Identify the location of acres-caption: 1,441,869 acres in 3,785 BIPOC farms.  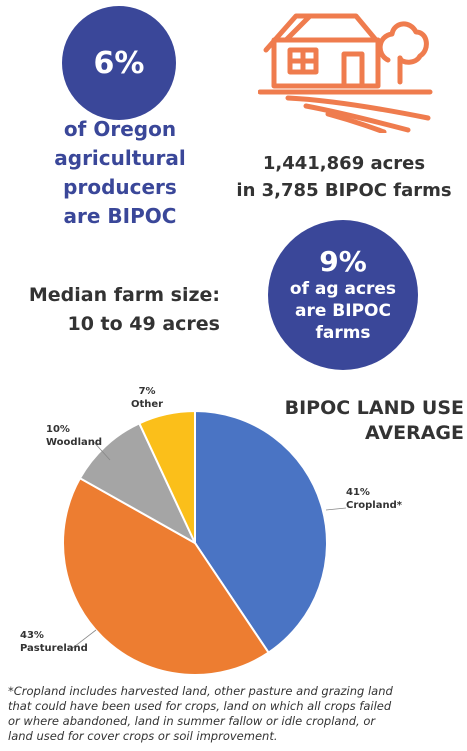
(344, 177).